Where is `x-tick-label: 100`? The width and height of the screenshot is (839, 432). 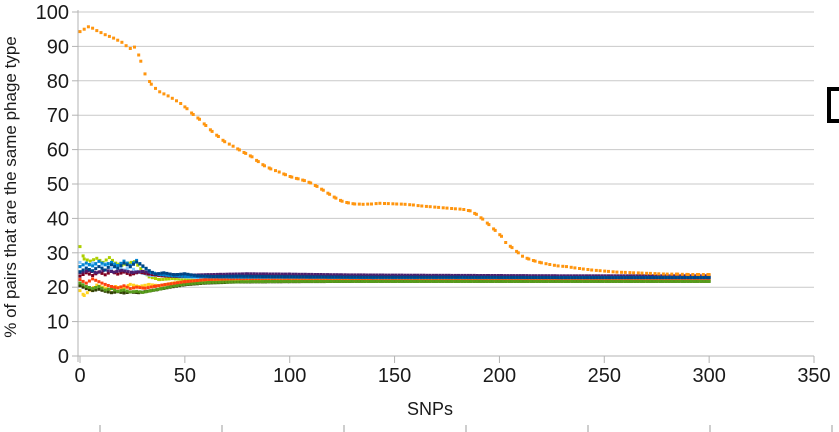 x-tick-label: 100 is located at coordinates (289, 376).